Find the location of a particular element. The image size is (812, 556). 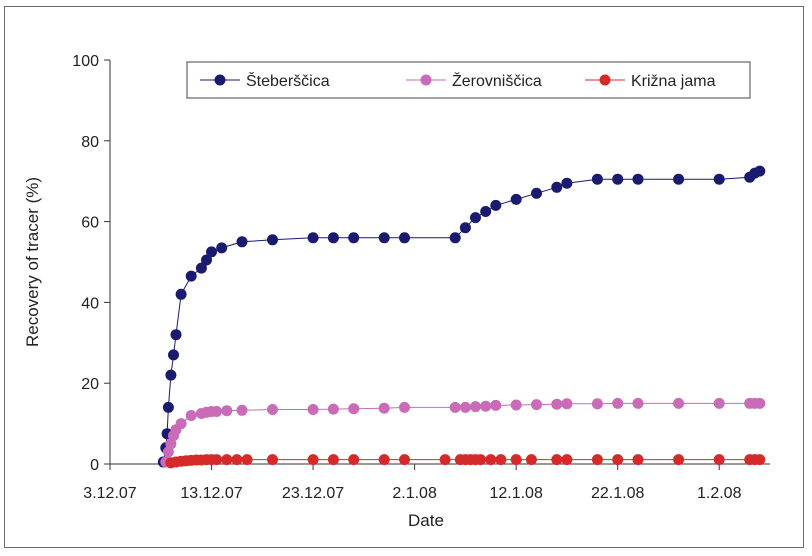

y-tick-label: 60 is located at coordinates (90, 223).